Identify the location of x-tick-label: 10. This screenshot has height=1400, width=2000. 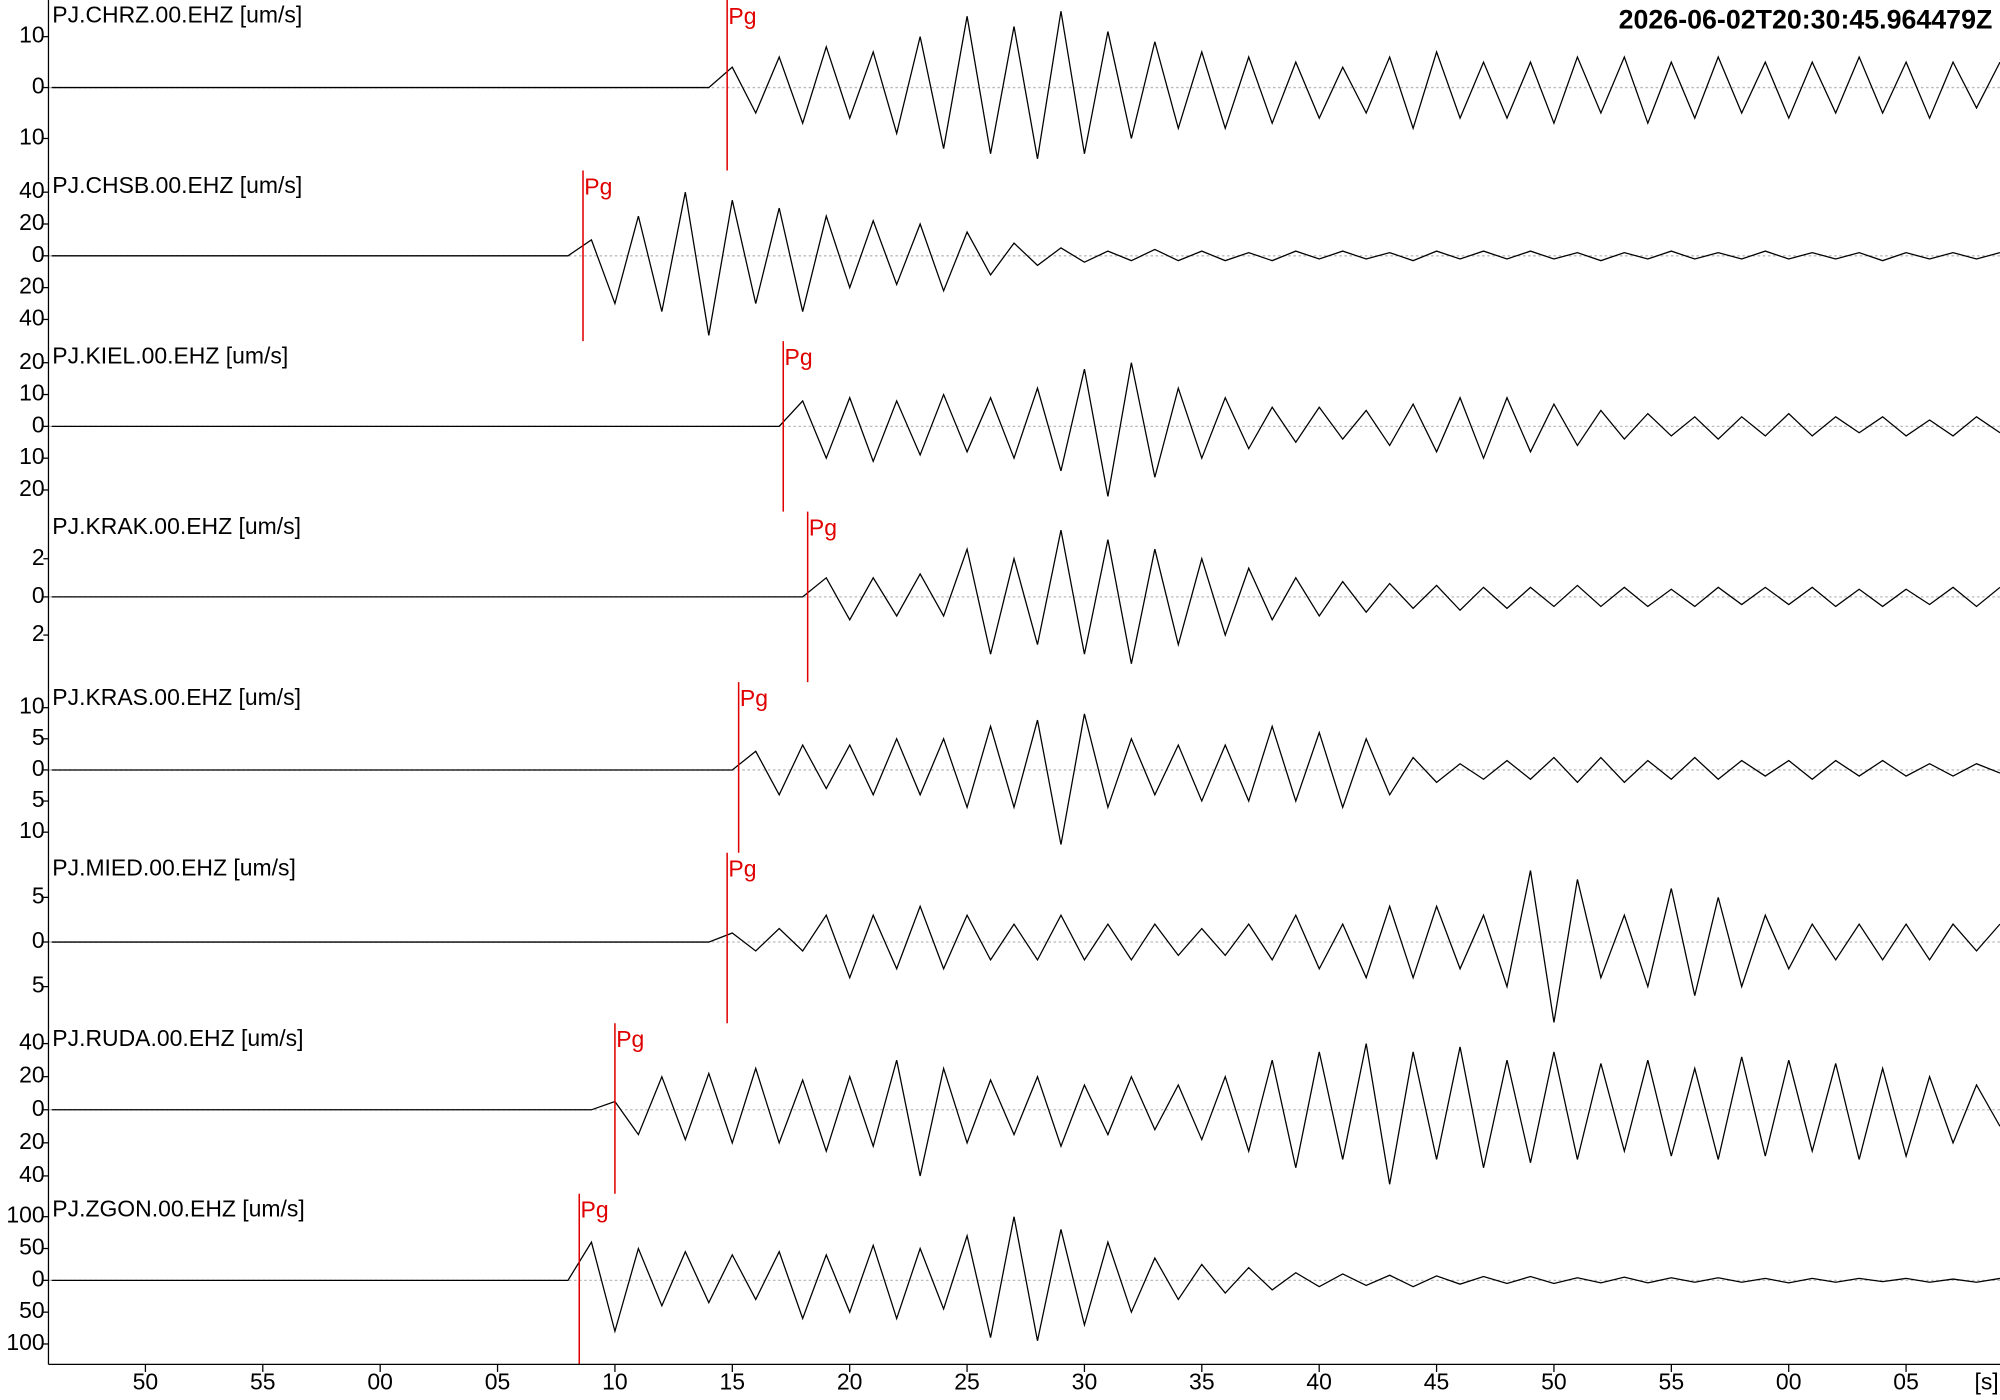
(615, 1382).